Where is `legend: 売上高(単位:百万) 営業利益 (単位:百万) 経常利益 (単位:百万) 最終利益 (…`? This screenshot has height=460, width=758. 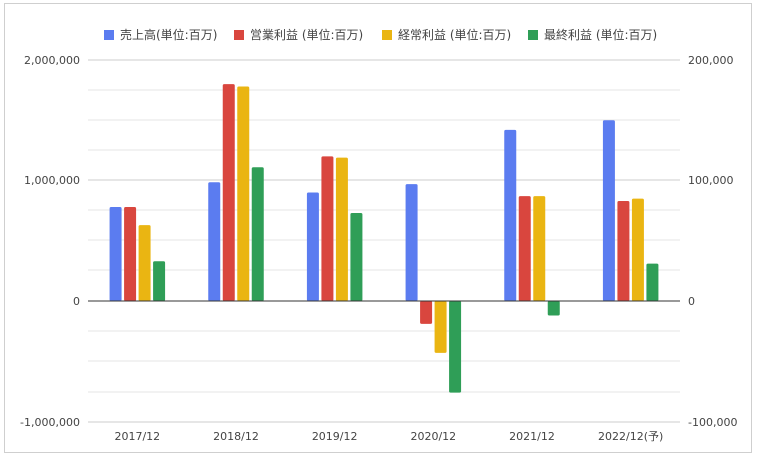
legend: 売上高(単位:百万) 営業利益 (単位:百万) 経常利益 (単位:百万) 最終利益 (… is located at coordinates (380, 34).